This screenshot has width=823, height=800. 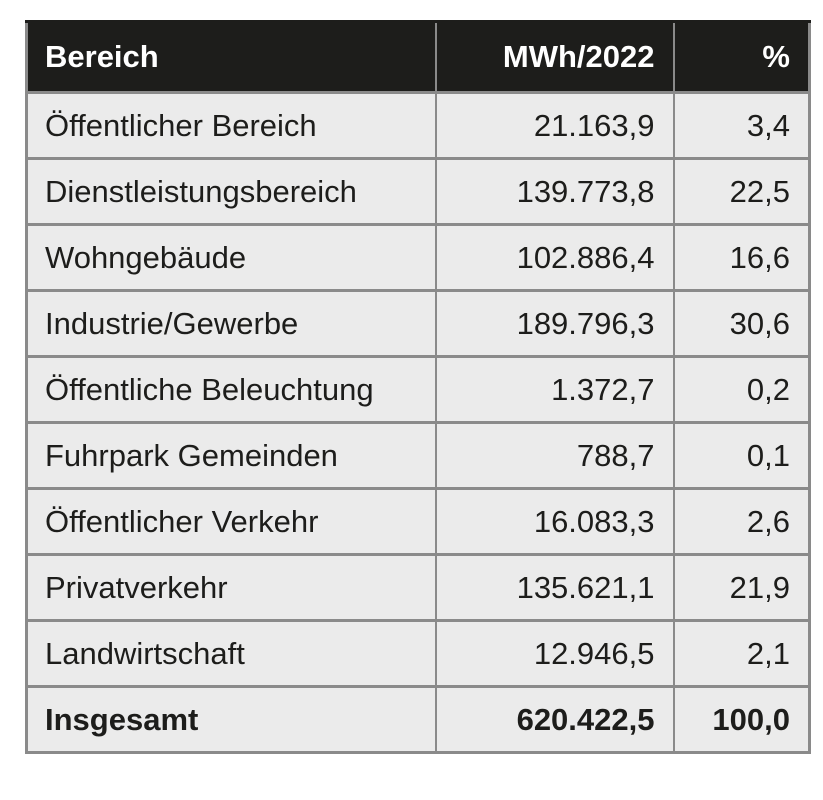 I want to click on cell-bereich: Fuhrpark Gemeinden, so click(x=231, y=455).